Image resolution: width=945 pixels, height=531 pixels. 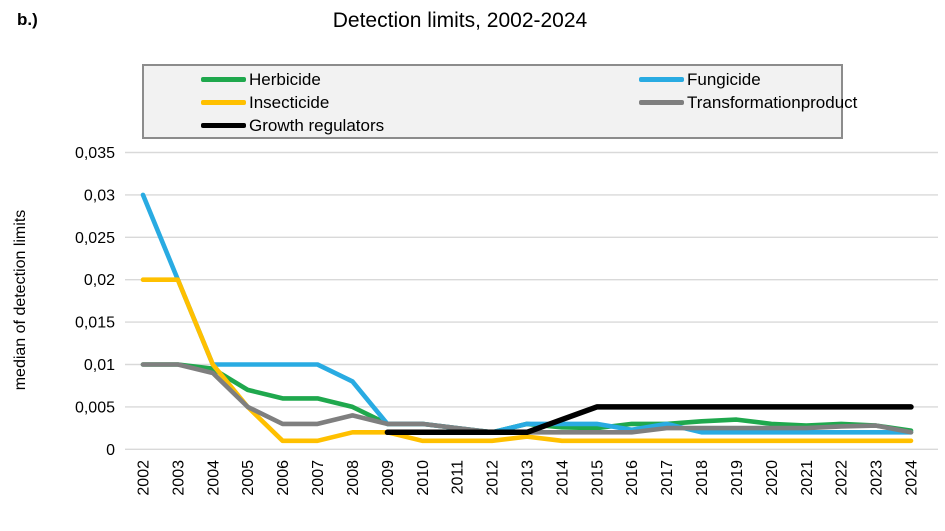 What do you see at coordinates (772, 102) in the screenshot?
I see `legend-label-transformationproduct: Transformationproduct` at bounding box center [772, 102].